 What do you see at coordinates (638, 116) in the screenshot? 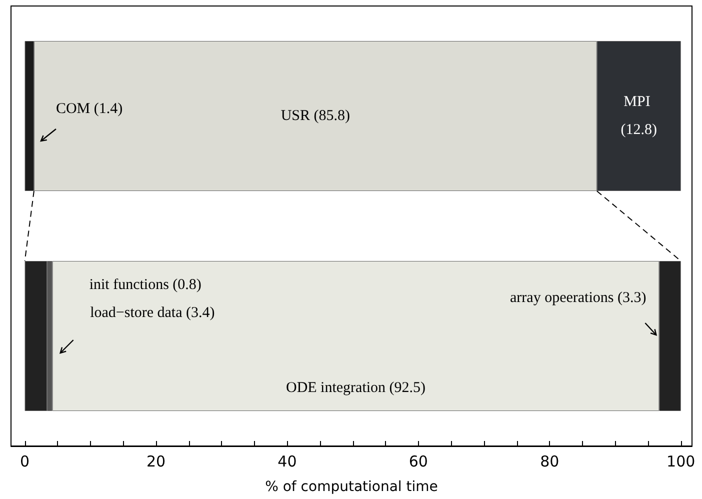
I see `data-label: MPI (12.8)` at bounding box center [638, 116].